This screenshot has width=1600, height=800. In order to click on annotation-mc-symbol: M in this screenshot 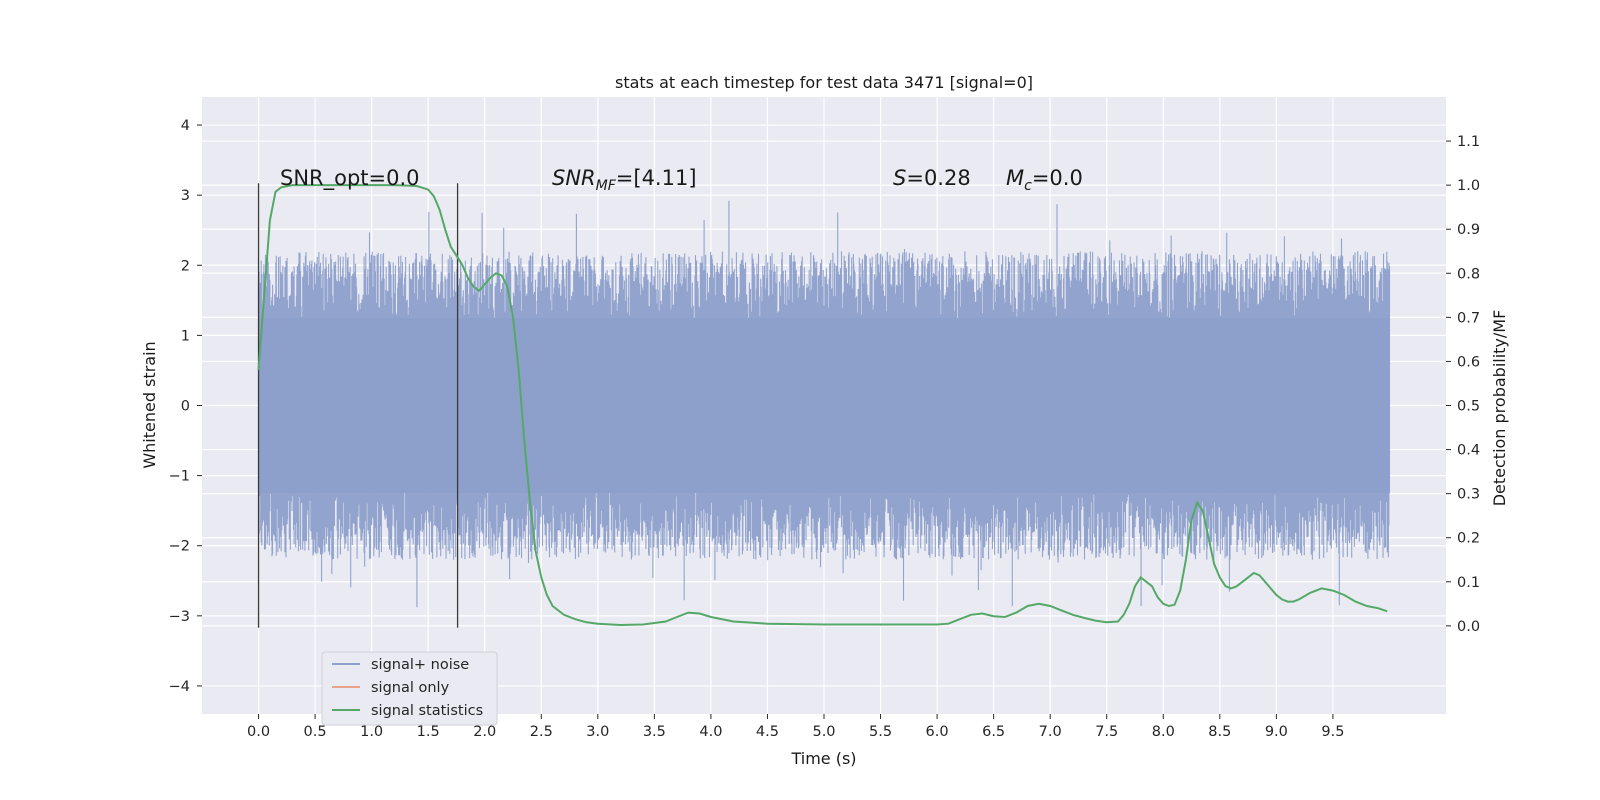, I will do `click(1015, 178)`.